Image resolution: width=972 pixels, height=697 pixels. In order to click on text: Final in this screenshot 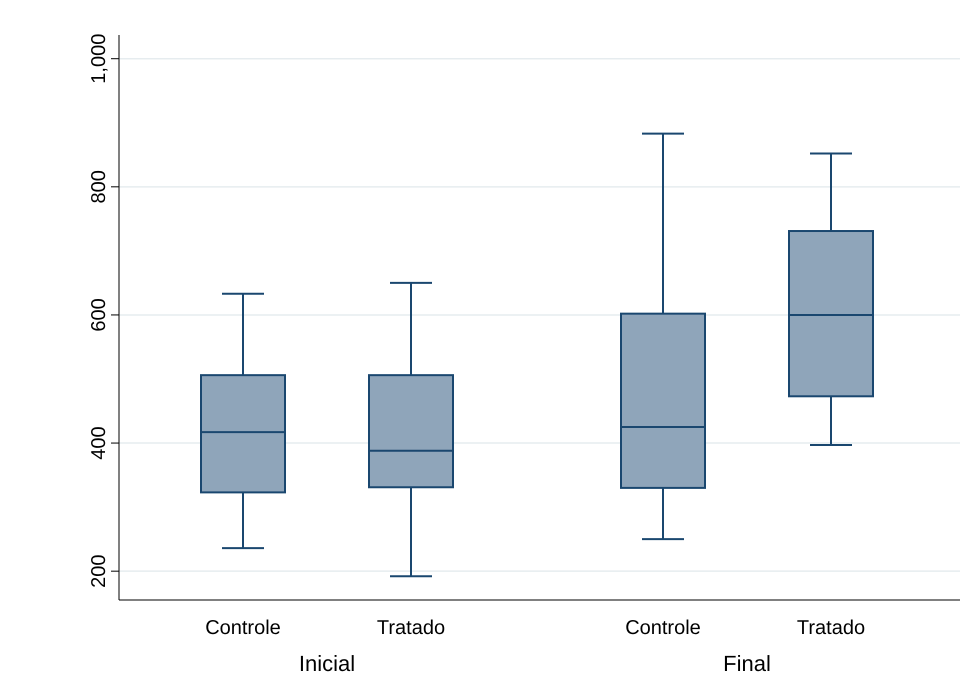, I will do `click(747, 663)`.